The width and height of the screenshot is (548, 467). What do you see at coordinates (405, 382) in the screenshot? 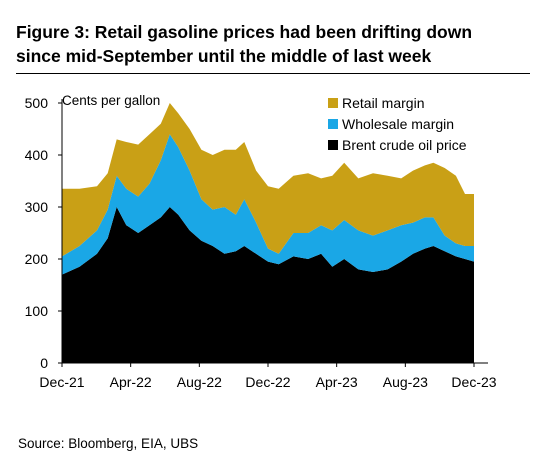
I see `x-tick-label: Aug-23` at bounding box center [405, 382].